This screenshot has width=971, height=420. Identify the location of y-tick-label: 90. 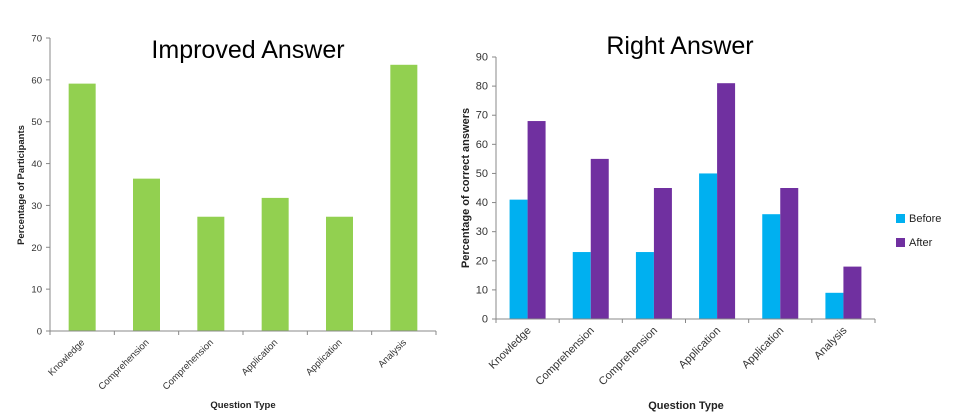
(482, 58).